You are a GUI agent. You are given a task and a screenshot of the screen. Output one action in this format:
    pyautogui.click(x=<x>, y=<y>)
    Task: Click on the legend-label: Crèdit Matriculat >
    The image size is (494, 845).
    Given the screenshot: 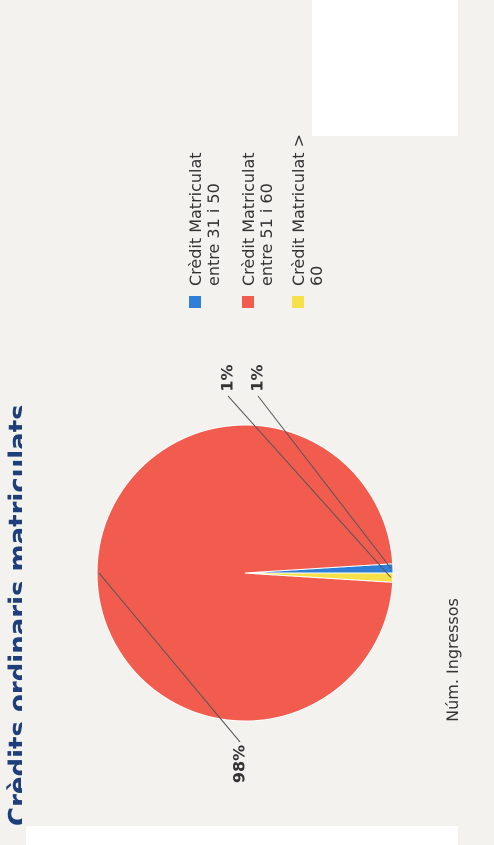 What is the action you would take?
    pyautogui.click(x=298, y=210)
    